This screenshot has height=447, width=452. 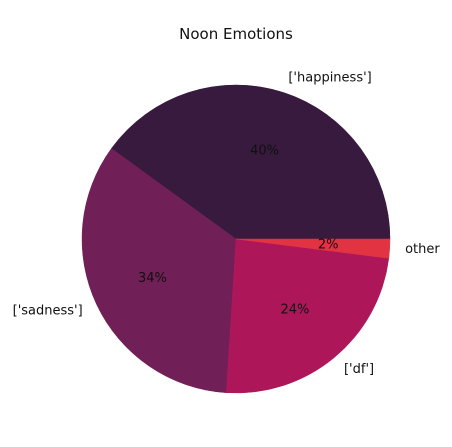 I want to click on slice-label-df: ['df'], so click(x=359, y=369).